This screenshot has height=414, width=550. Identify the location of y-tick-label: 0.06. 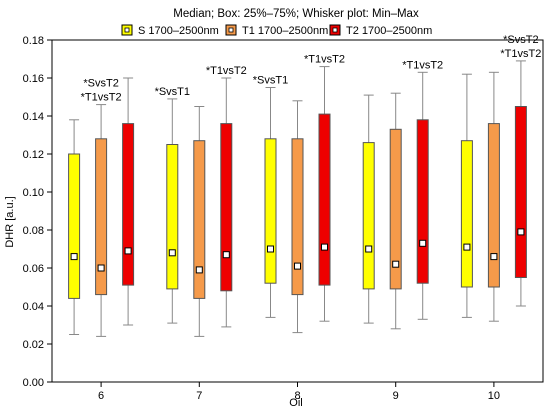
(33, 269).